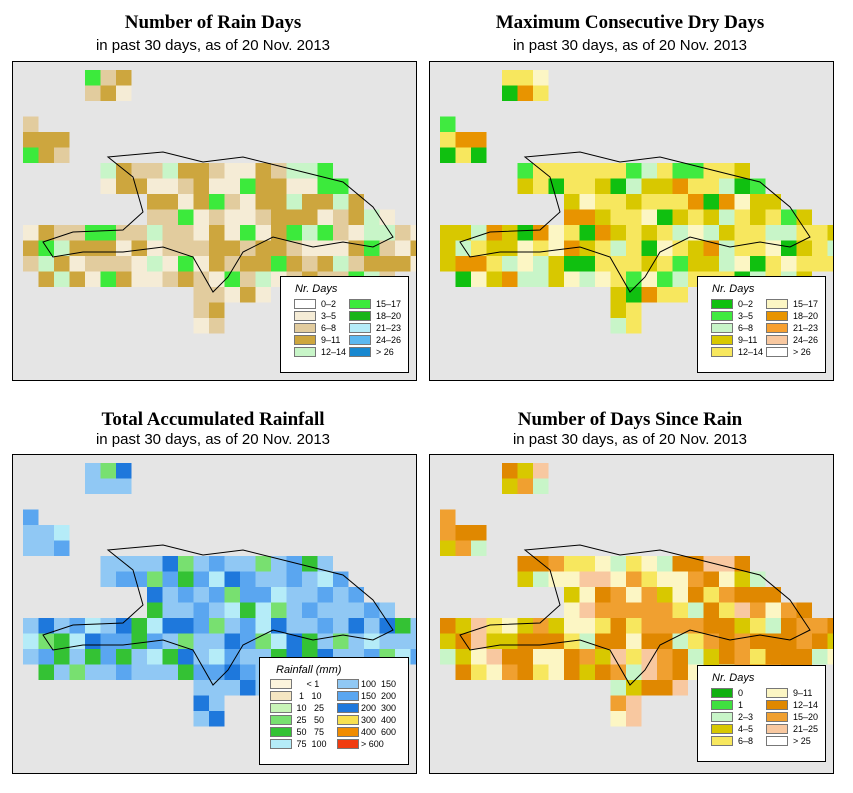 Image resolution: width=853 pixels, height=793 pixels. I want to click on legend-item: 6–8, so click(321, 329).